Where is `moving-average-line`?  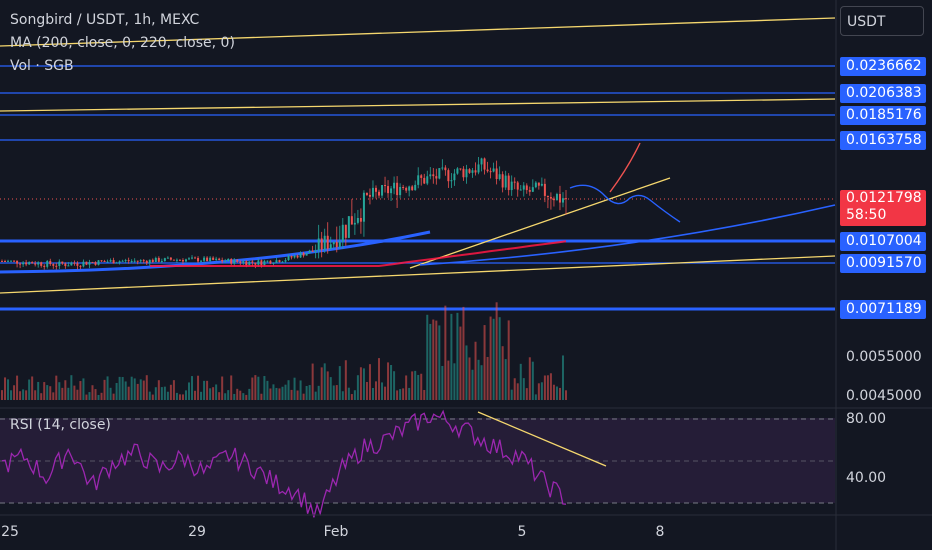 moving-average-line is located at coordinates (358, 253).